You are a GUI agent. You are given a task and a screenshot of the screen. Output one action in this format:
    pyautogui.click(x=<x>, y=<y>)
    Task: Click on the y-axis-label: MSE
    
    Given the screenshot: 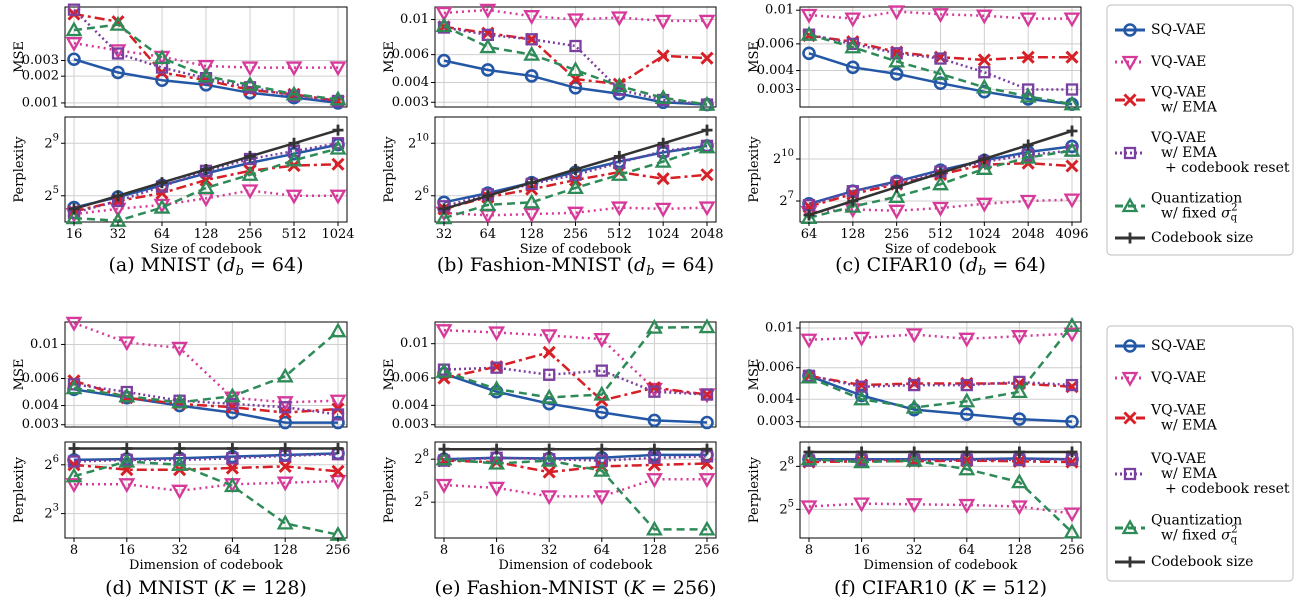 What is the action you would take?
    pyautogui.click(x=19, y=375)
    